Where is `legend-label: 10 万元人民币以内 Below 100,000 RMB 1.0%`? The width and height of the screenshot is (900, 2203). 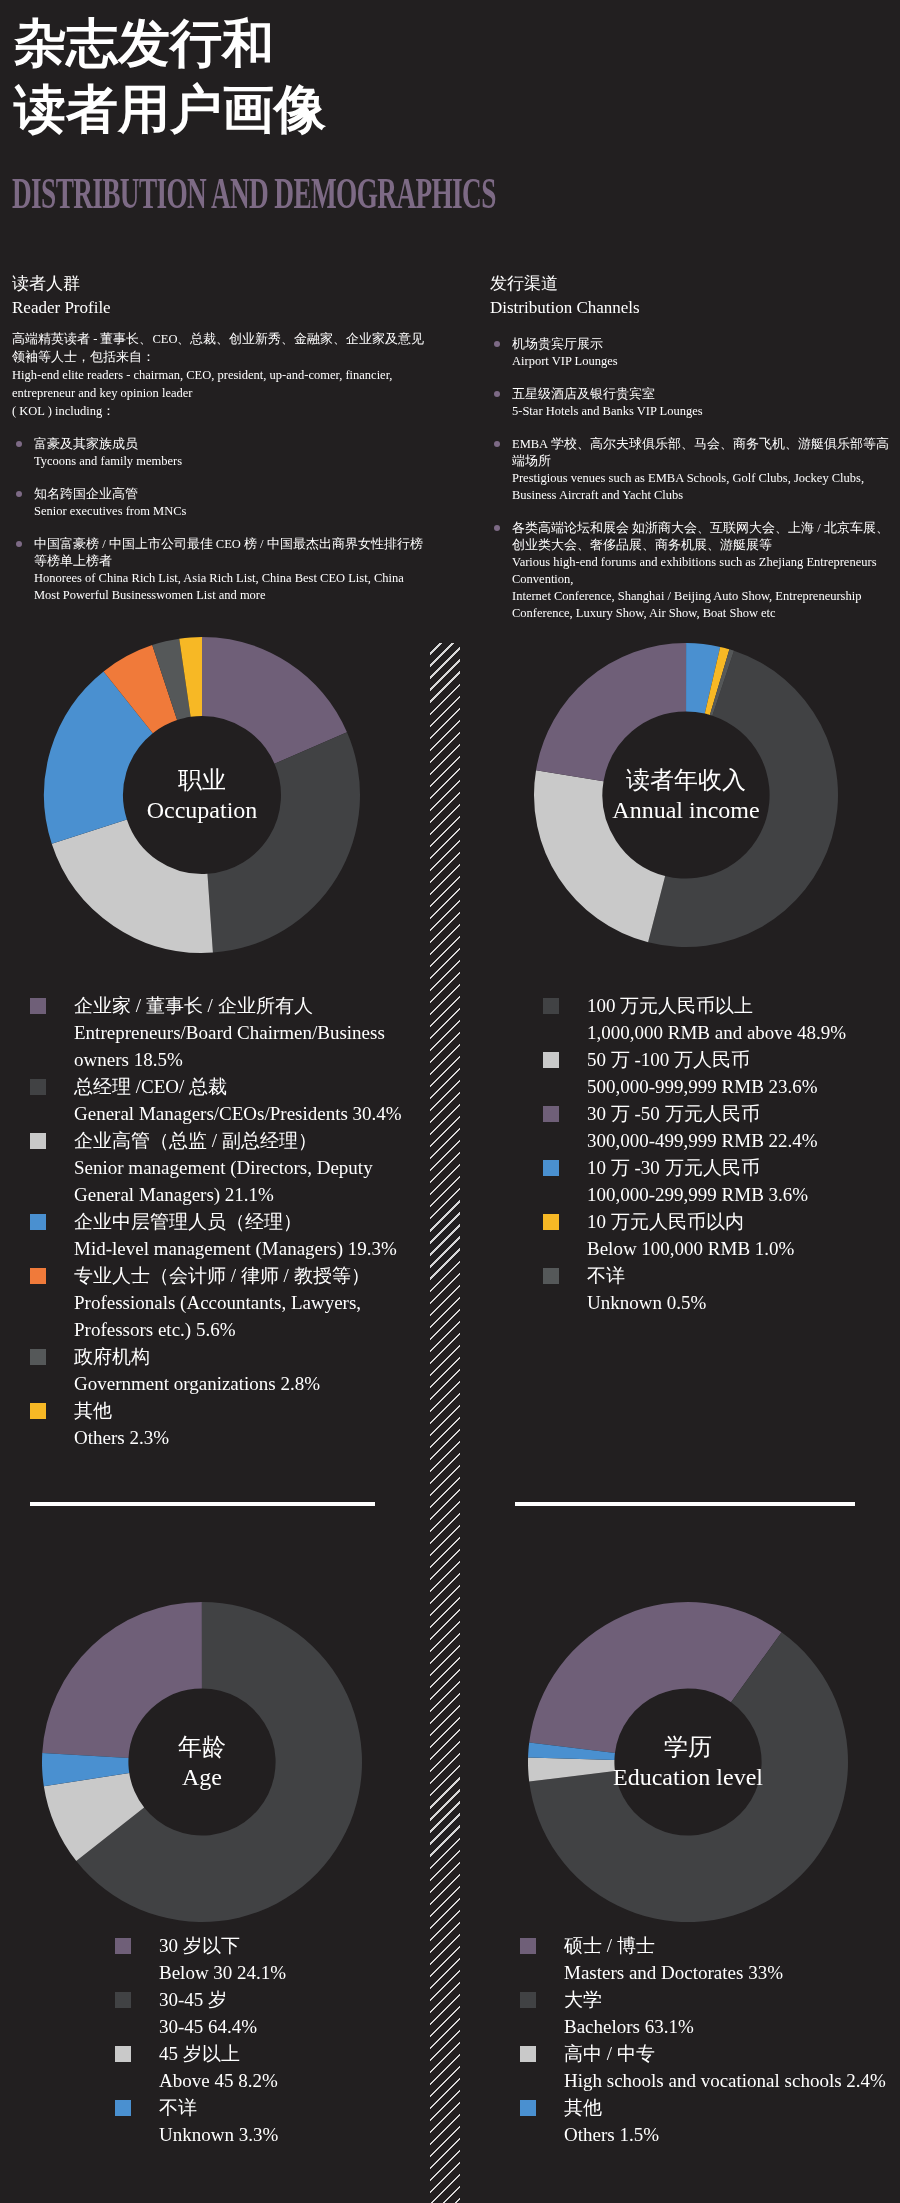
legend-label: 10 万元人民币以内 Below 100,000 RMB 1.0% is located at coordinates (691, 1235).